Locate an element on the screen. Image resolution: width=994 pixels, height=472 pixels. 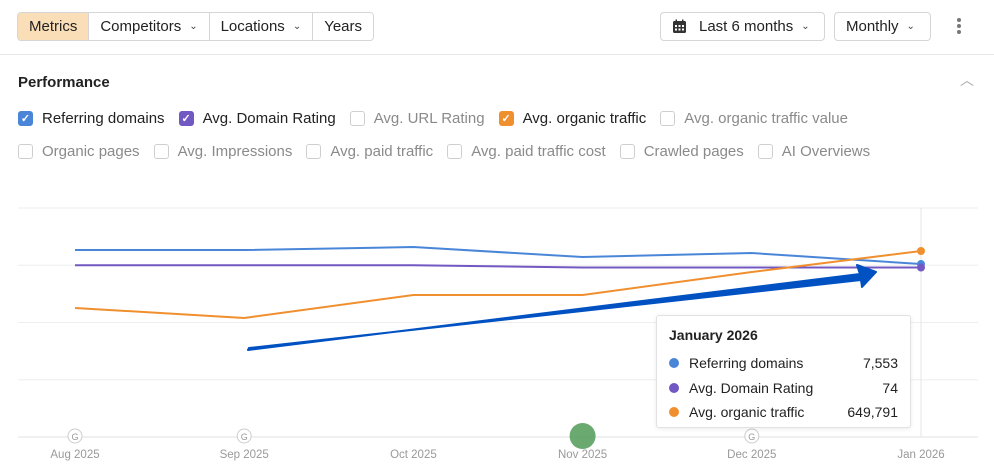
metric-checkbox-avg-organic-traffic: ✓ Avg. organic traffic is located at coordinates (572, 118).